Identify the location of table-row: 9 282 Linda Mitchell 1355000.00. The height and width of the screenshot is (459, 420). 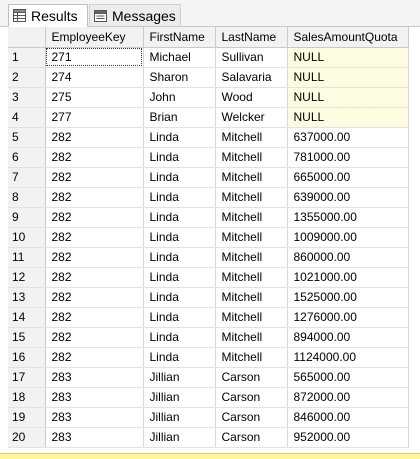
(208, 217).